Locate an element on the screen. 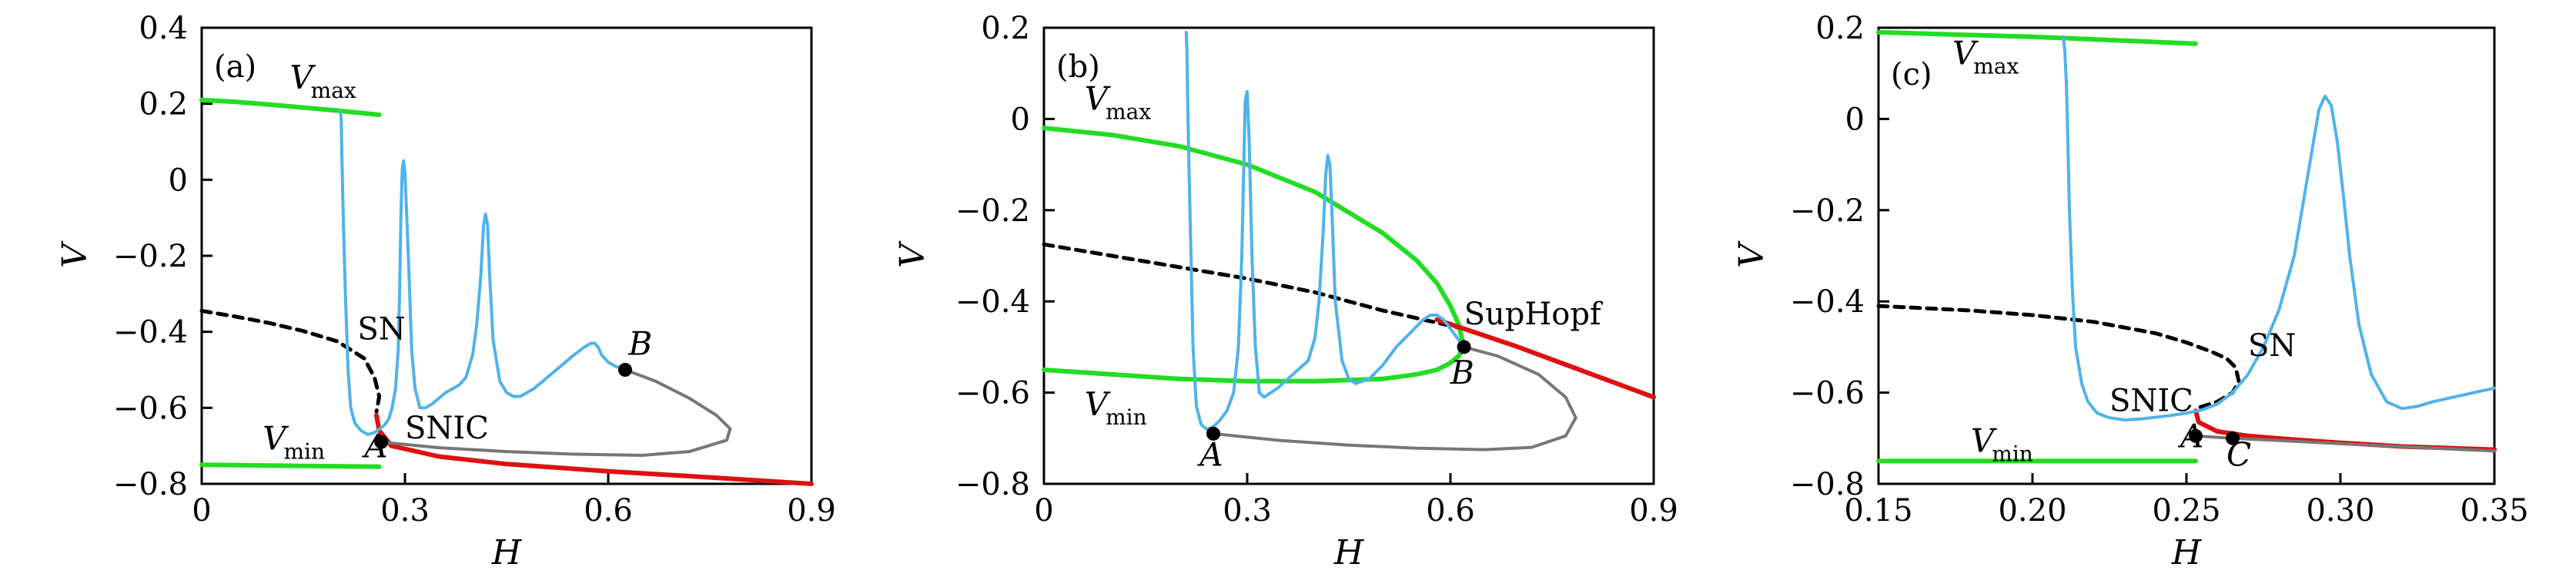 Image resolution: width=2576 pixels, height=584 pixels. x-axis: 0.15 0.20 0.25 0.30 0.35 is located at coordinates (2186, 501).